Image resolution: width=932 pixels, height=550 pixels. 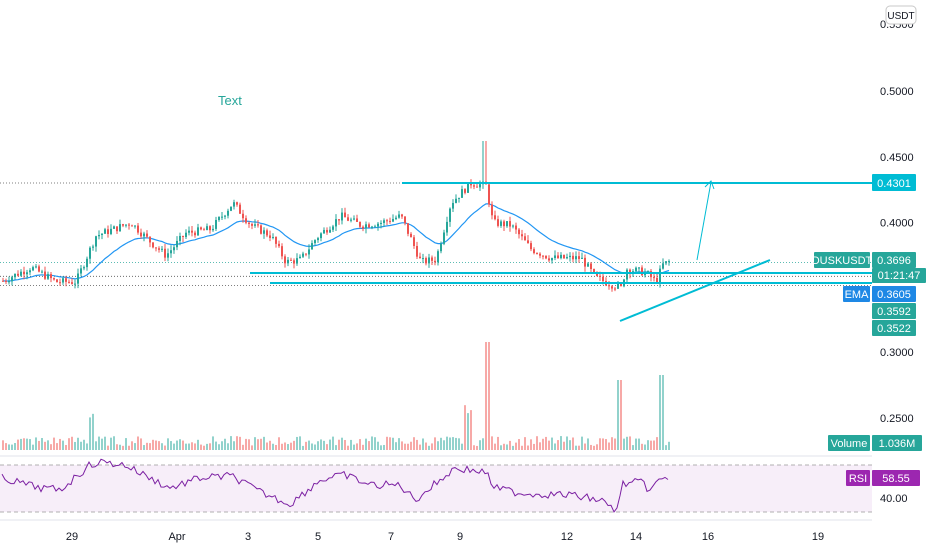 What do you see at coordinates (335, 485) in the screenshot?
I see `rsi-line` at bounding box center [335, 485].